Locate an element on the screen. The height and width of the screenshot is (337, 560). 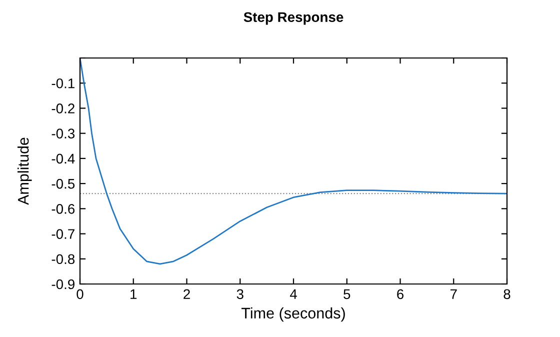
x-tick-label: 4 is located at coordinates (293, 294).